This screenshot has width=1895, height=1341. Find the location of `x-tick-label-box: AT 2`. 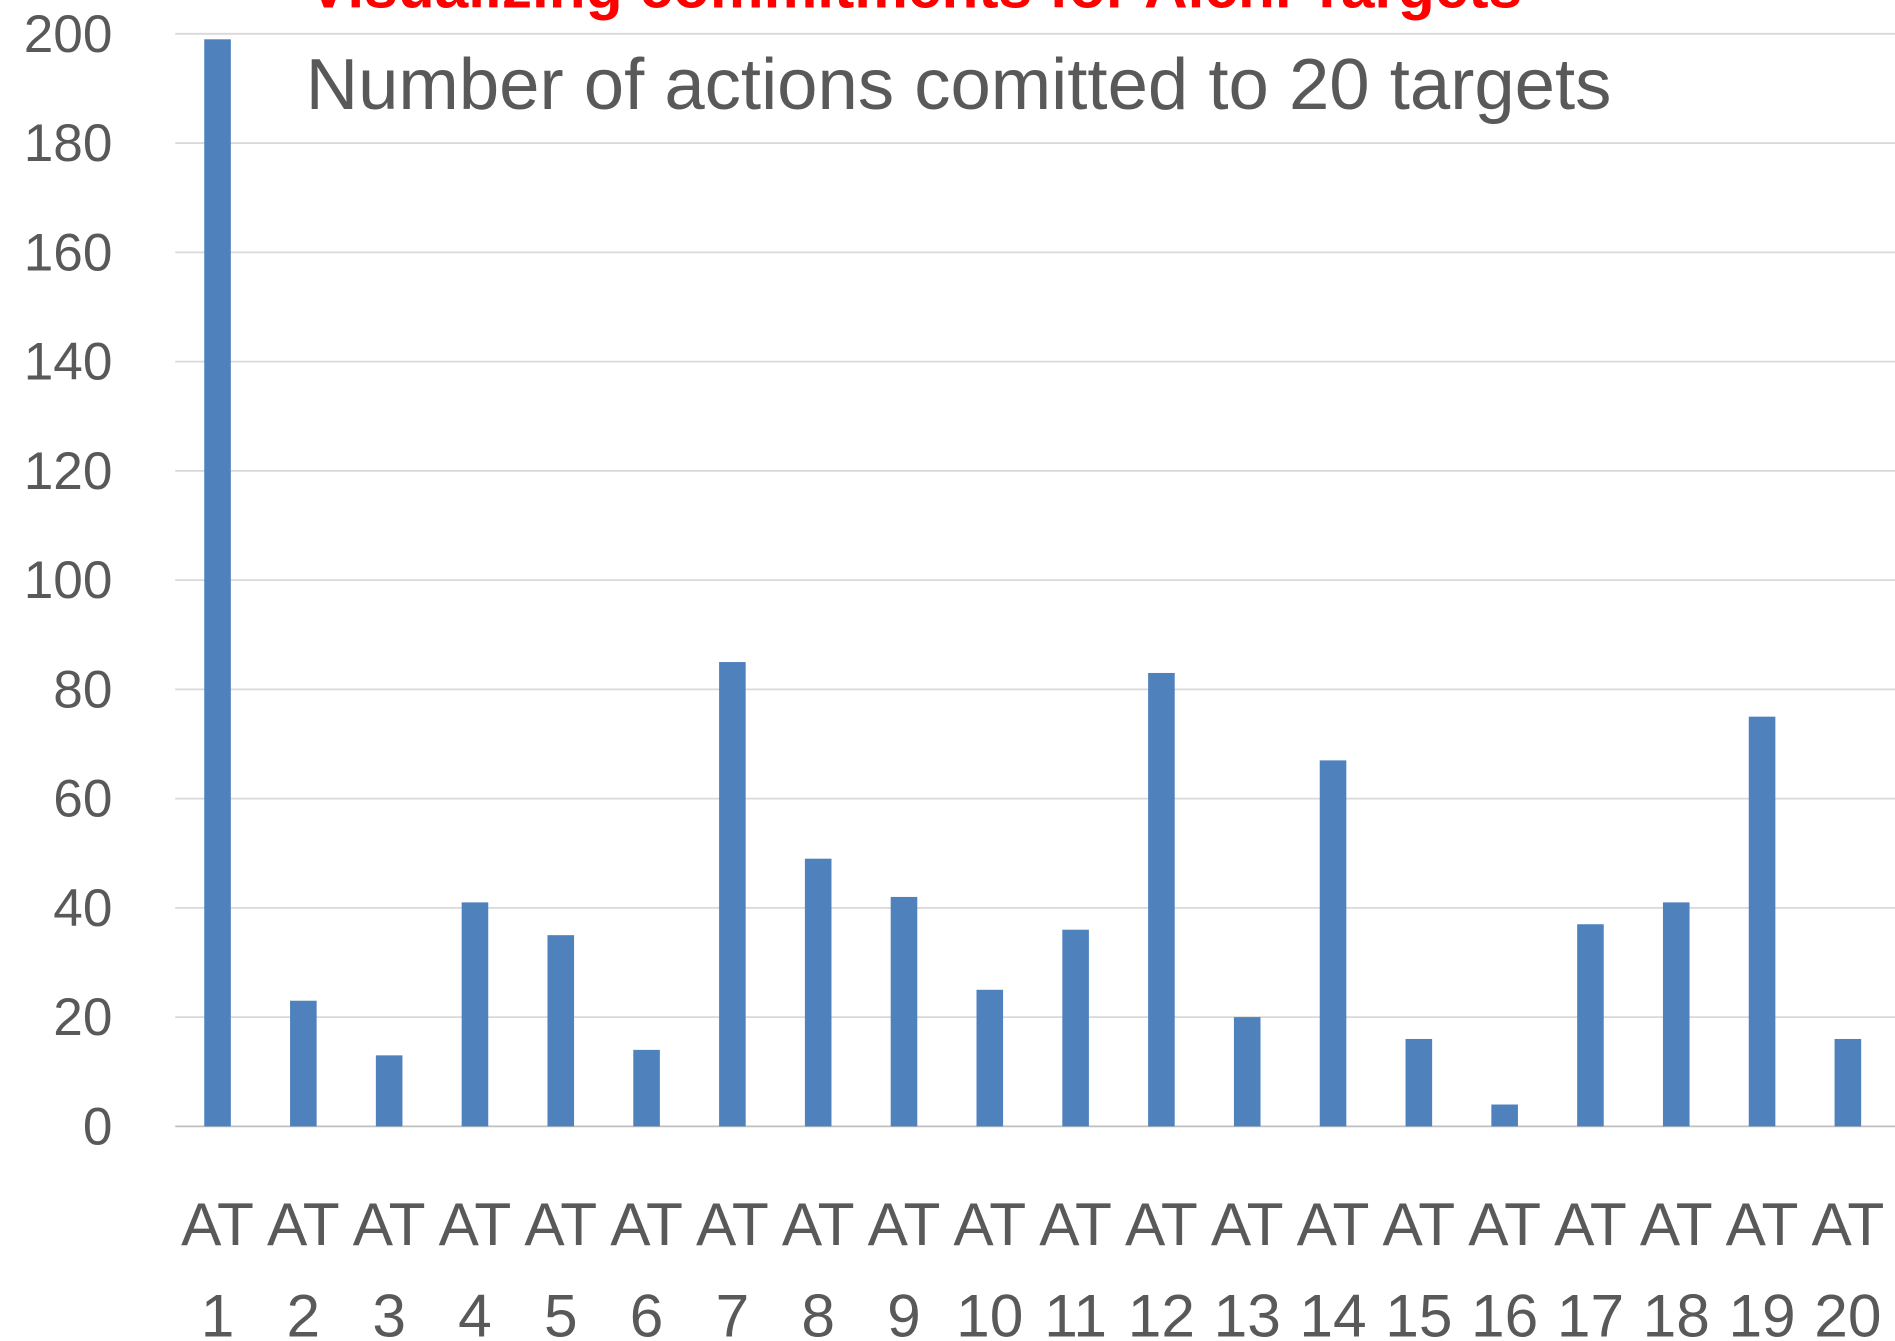

x-tick-label-box: AT 2 is located at coordinates (303, 1265).